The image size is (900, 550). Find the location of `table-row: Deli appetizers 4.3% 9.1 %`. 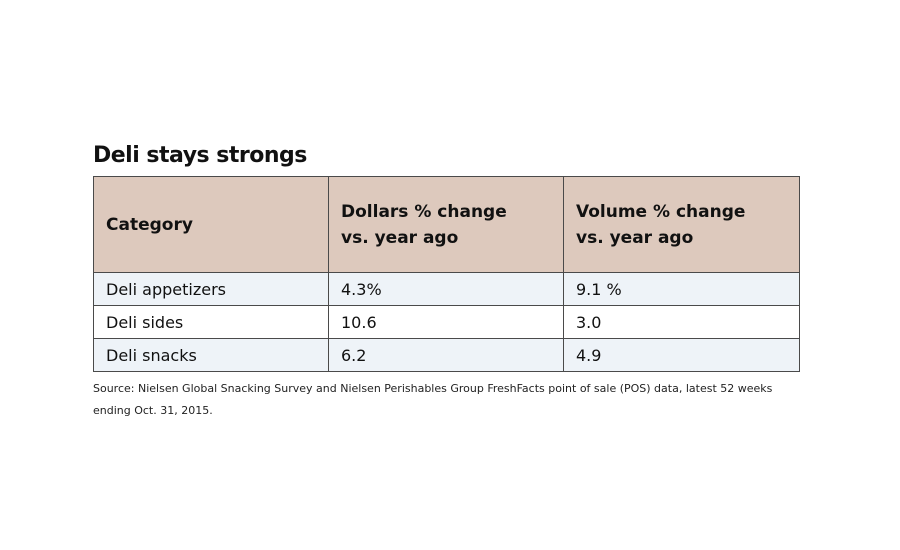

table-row: Deli appetizers 4.3% 9.1 % is located at coordinates (446, 289).